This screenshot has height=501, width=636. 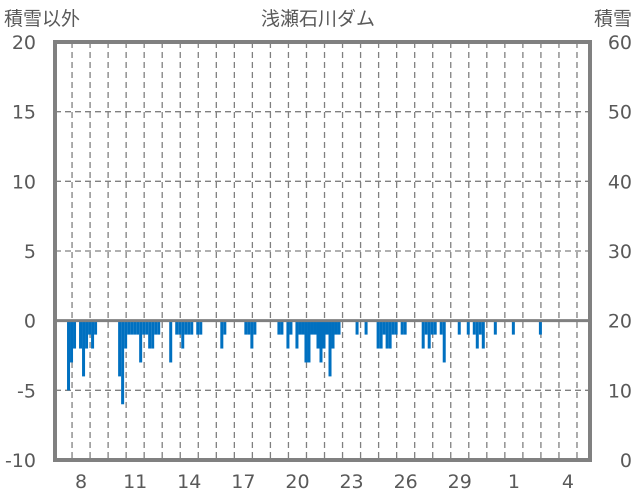 I want to click on right-axis-label: 積雪, so click(x=613, y=19).